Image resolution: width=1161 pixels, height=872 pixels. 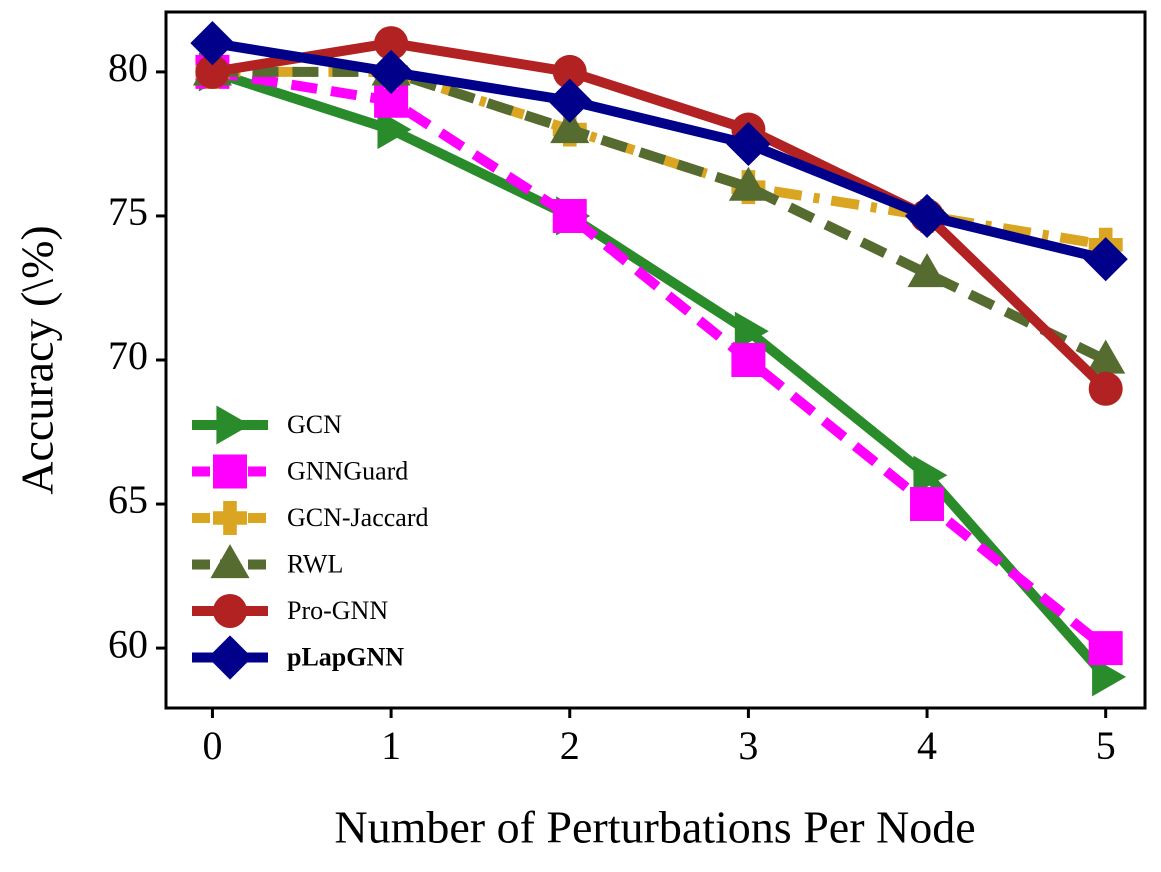 I want to click on legend-label: GCN-Jaccard, so click(x=358, y=517).